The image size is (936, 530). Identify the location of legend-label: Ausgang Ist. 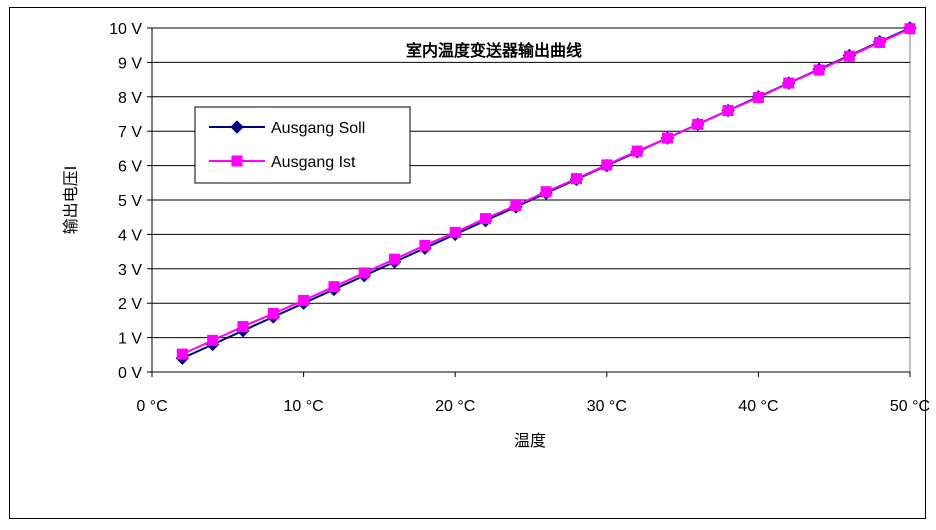
(313, 162).